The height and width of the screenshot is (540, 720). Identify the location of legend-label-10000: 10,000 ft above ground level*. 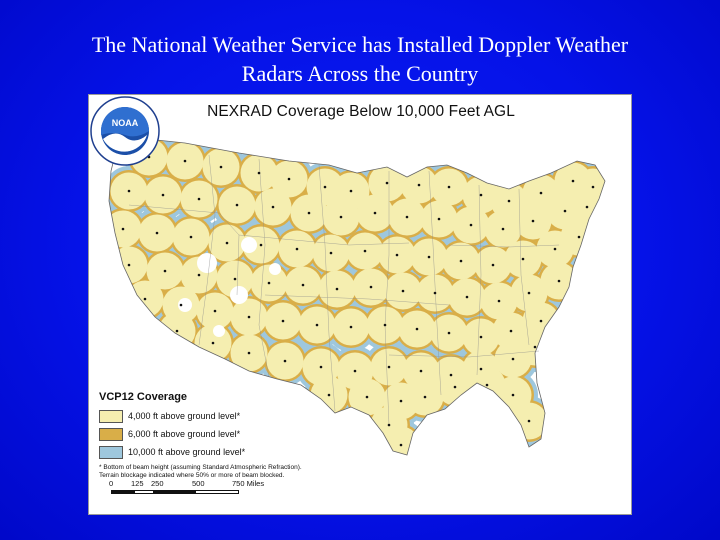
(187, 452).